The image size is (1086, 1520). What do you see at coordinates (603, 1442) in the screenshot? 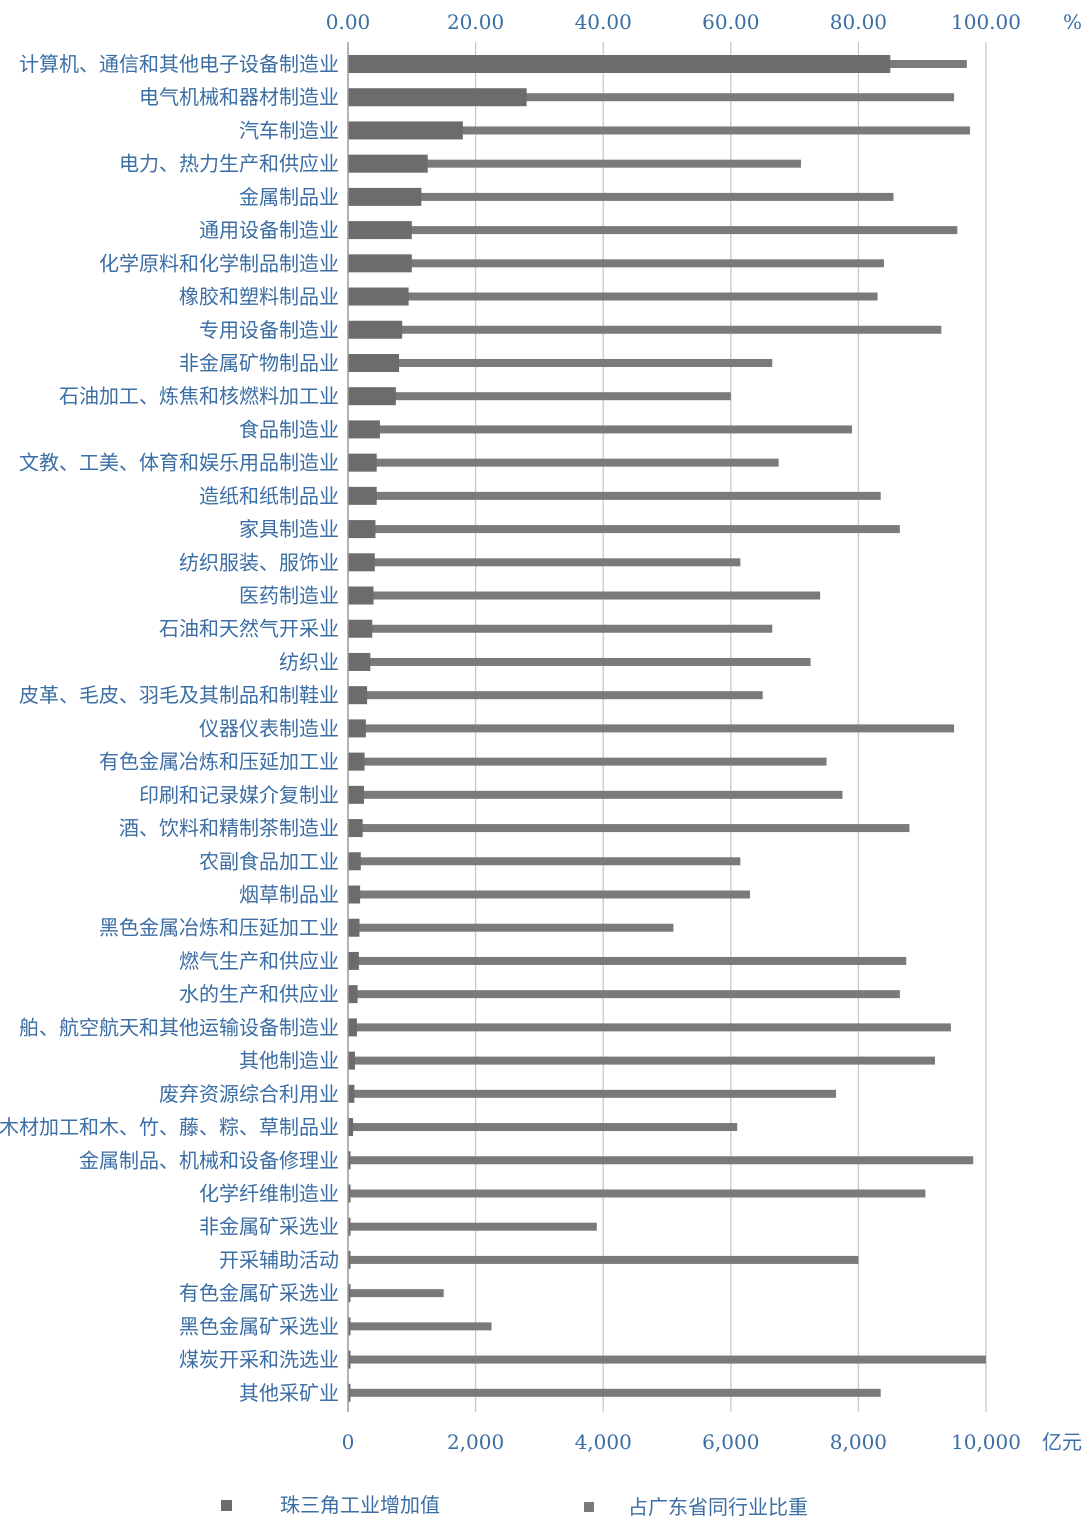
I see `bottom-tick-label: 4,000` at bounding box center [603, 1442].